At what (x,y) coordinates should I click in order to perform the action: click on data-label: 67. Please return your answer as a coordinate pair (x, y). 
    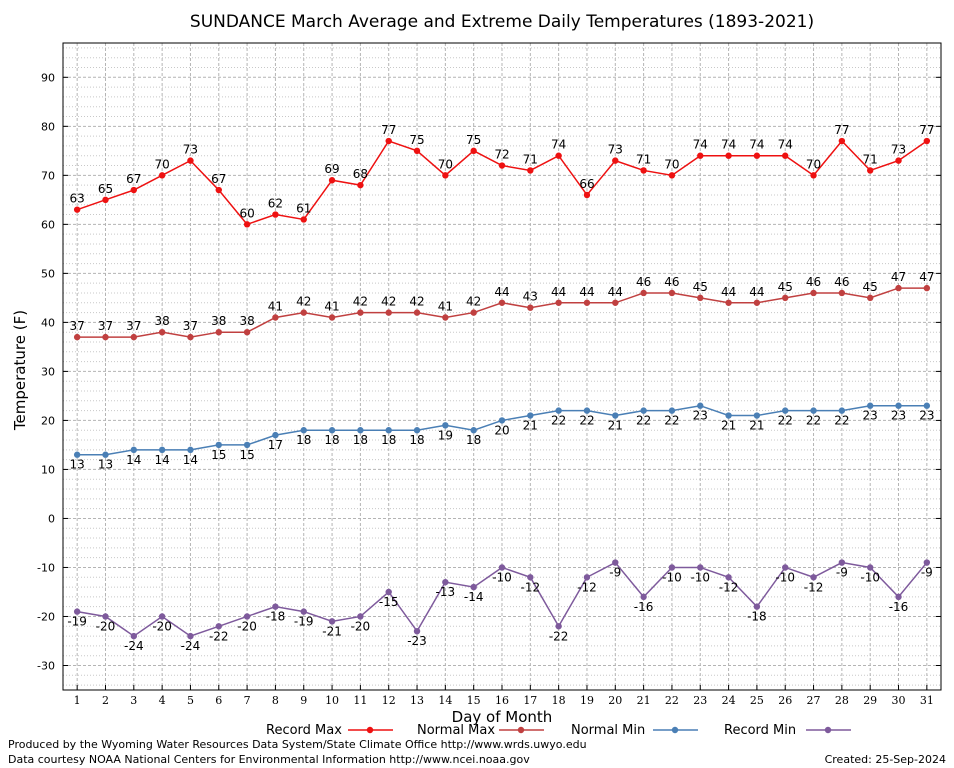
    Looking at the image, I should click on (133, 179).